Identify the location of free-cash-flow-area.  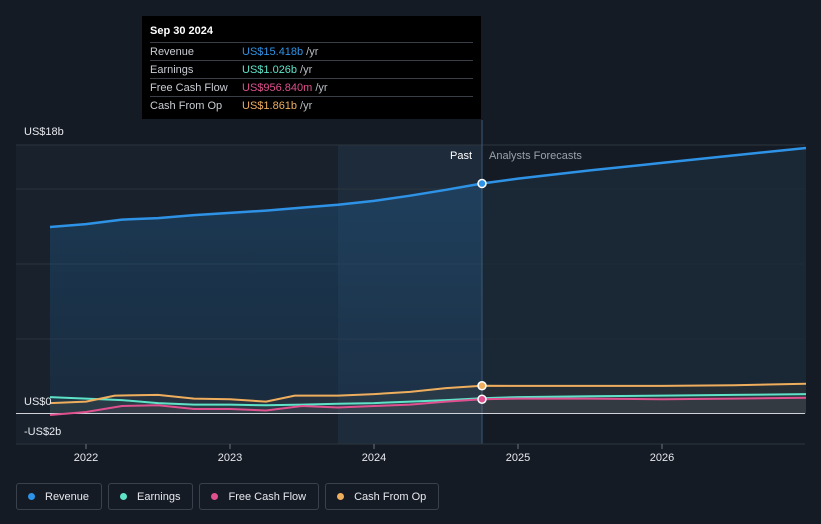
(428, 406).